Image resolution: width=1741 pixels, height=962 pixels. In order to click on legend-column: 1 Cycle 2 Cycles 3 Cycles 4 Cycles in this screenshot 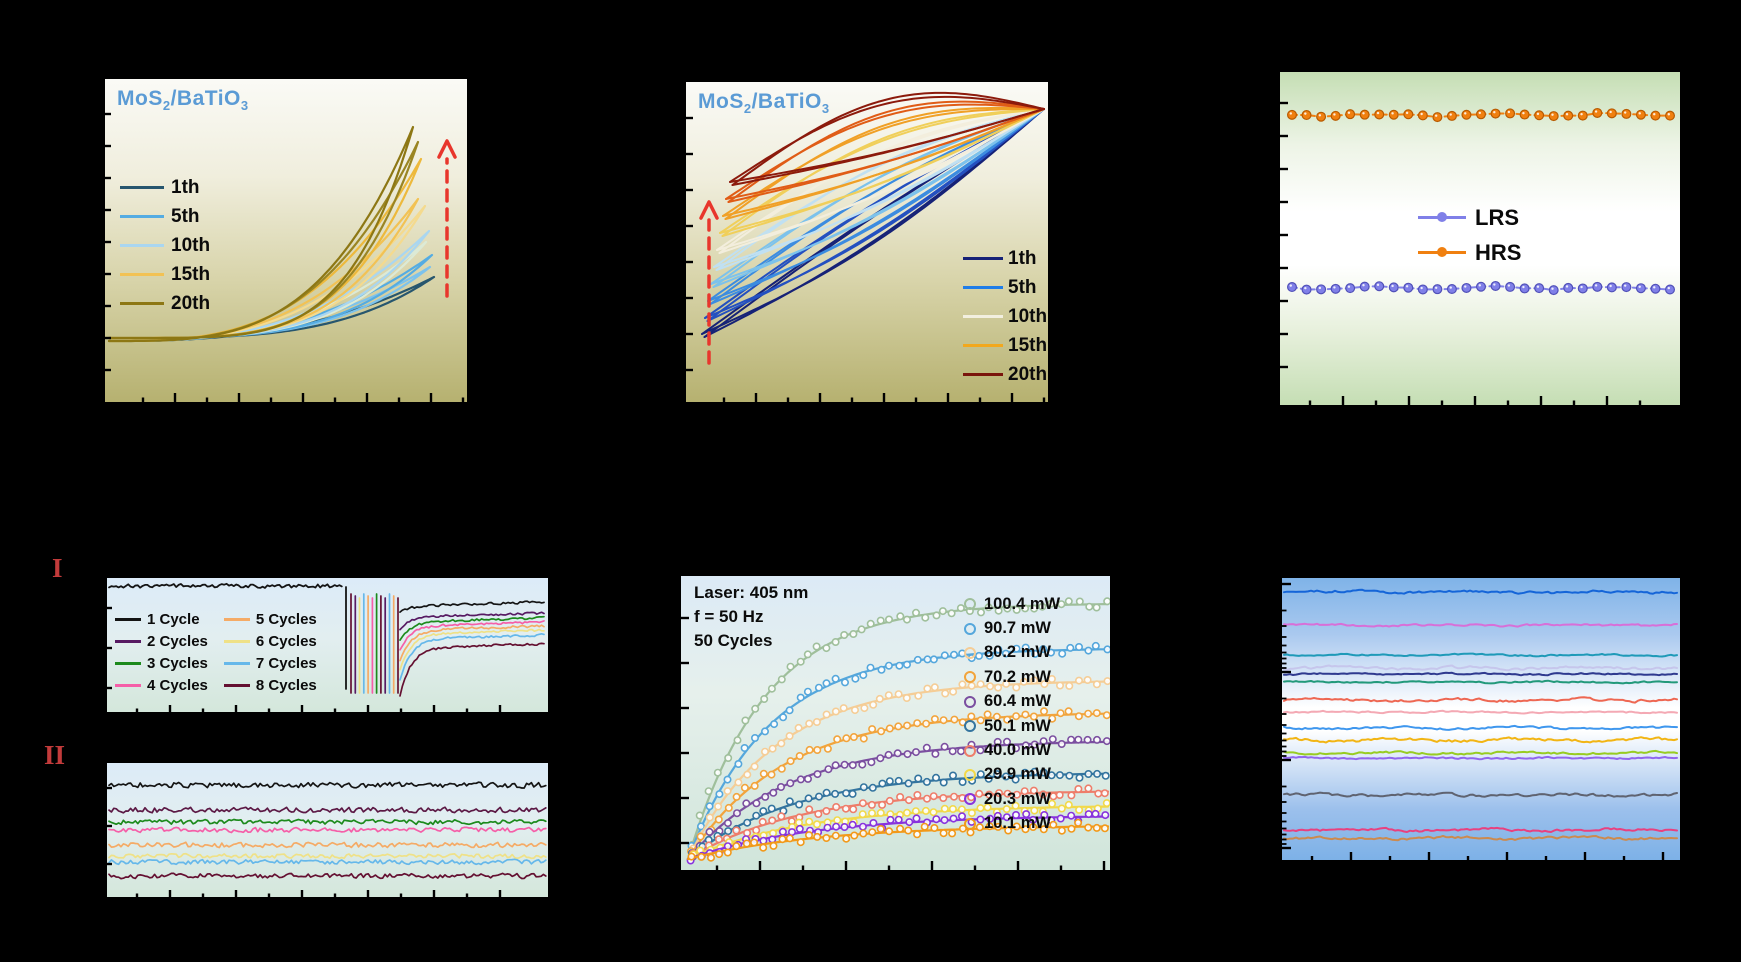, I will do `click(161, 652)`.